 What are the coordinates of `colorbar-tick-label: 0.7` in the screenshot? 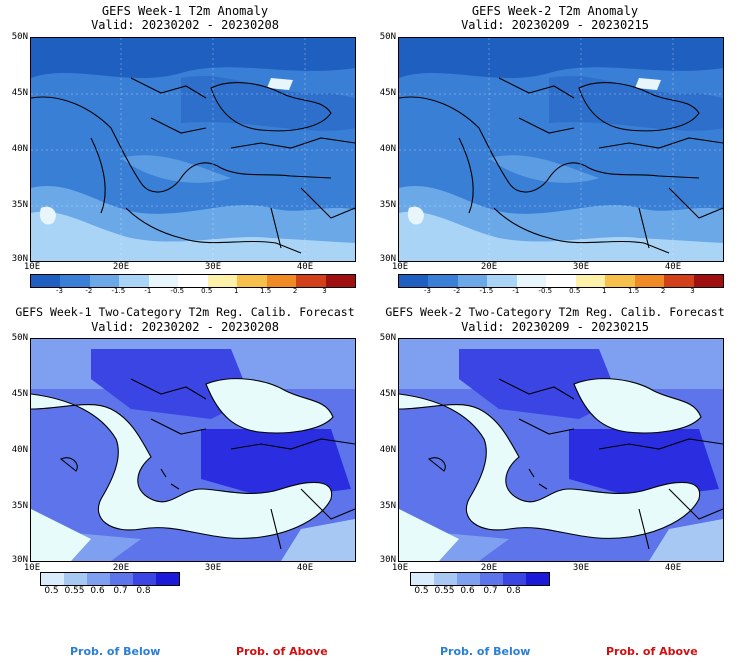 It's located at (490, 591).